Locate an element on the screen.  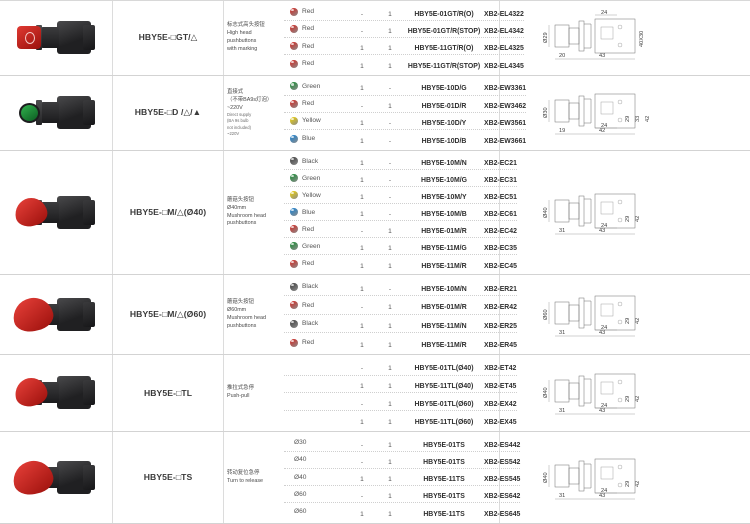
size-cell: Ø40 is located at coordinates (316, 477).